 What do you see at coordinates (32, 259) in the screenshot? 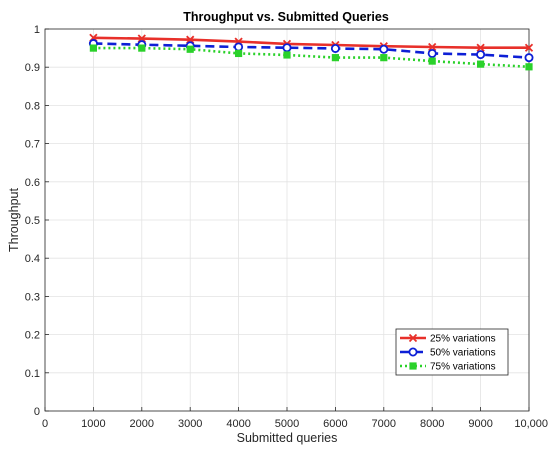
I see `y-tick-label: 0.4` at bounding box center [32, 259].